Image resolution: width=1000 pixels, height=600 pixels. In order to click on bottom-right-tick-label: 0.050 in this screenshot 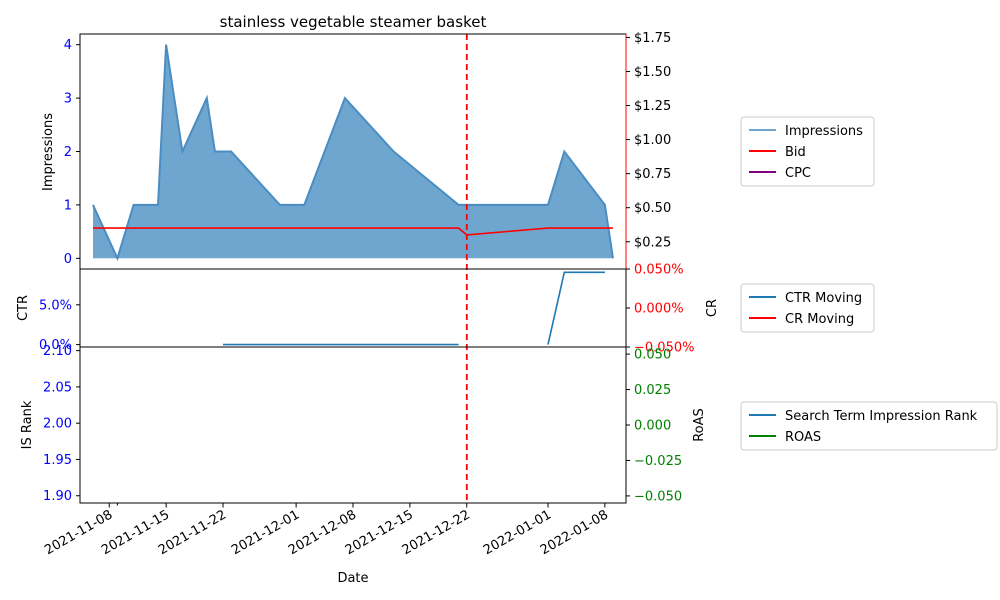, I will do `click(652, 355)`.